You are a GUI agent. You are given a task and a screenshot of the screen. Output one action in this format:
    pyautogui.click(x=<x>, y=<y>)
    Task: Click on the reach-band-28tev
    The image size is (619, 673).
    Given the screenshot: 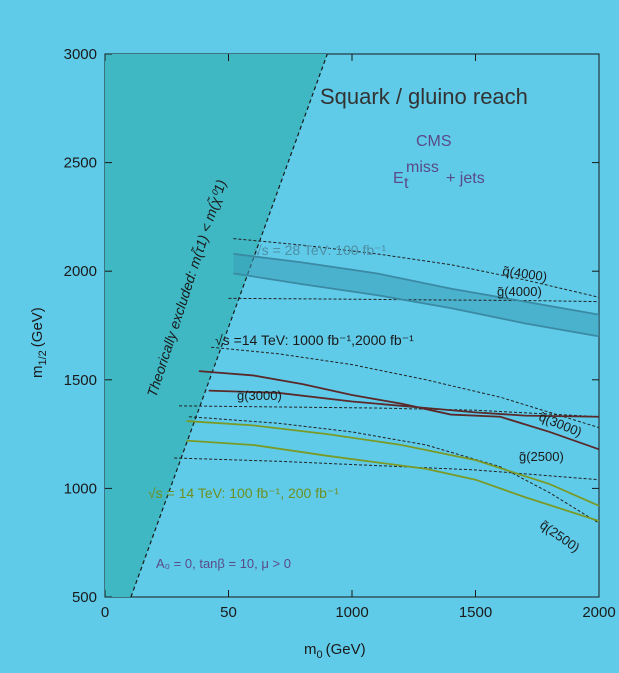 What is the action you would take?
    pyautogui.click(x=416, y=295)
    